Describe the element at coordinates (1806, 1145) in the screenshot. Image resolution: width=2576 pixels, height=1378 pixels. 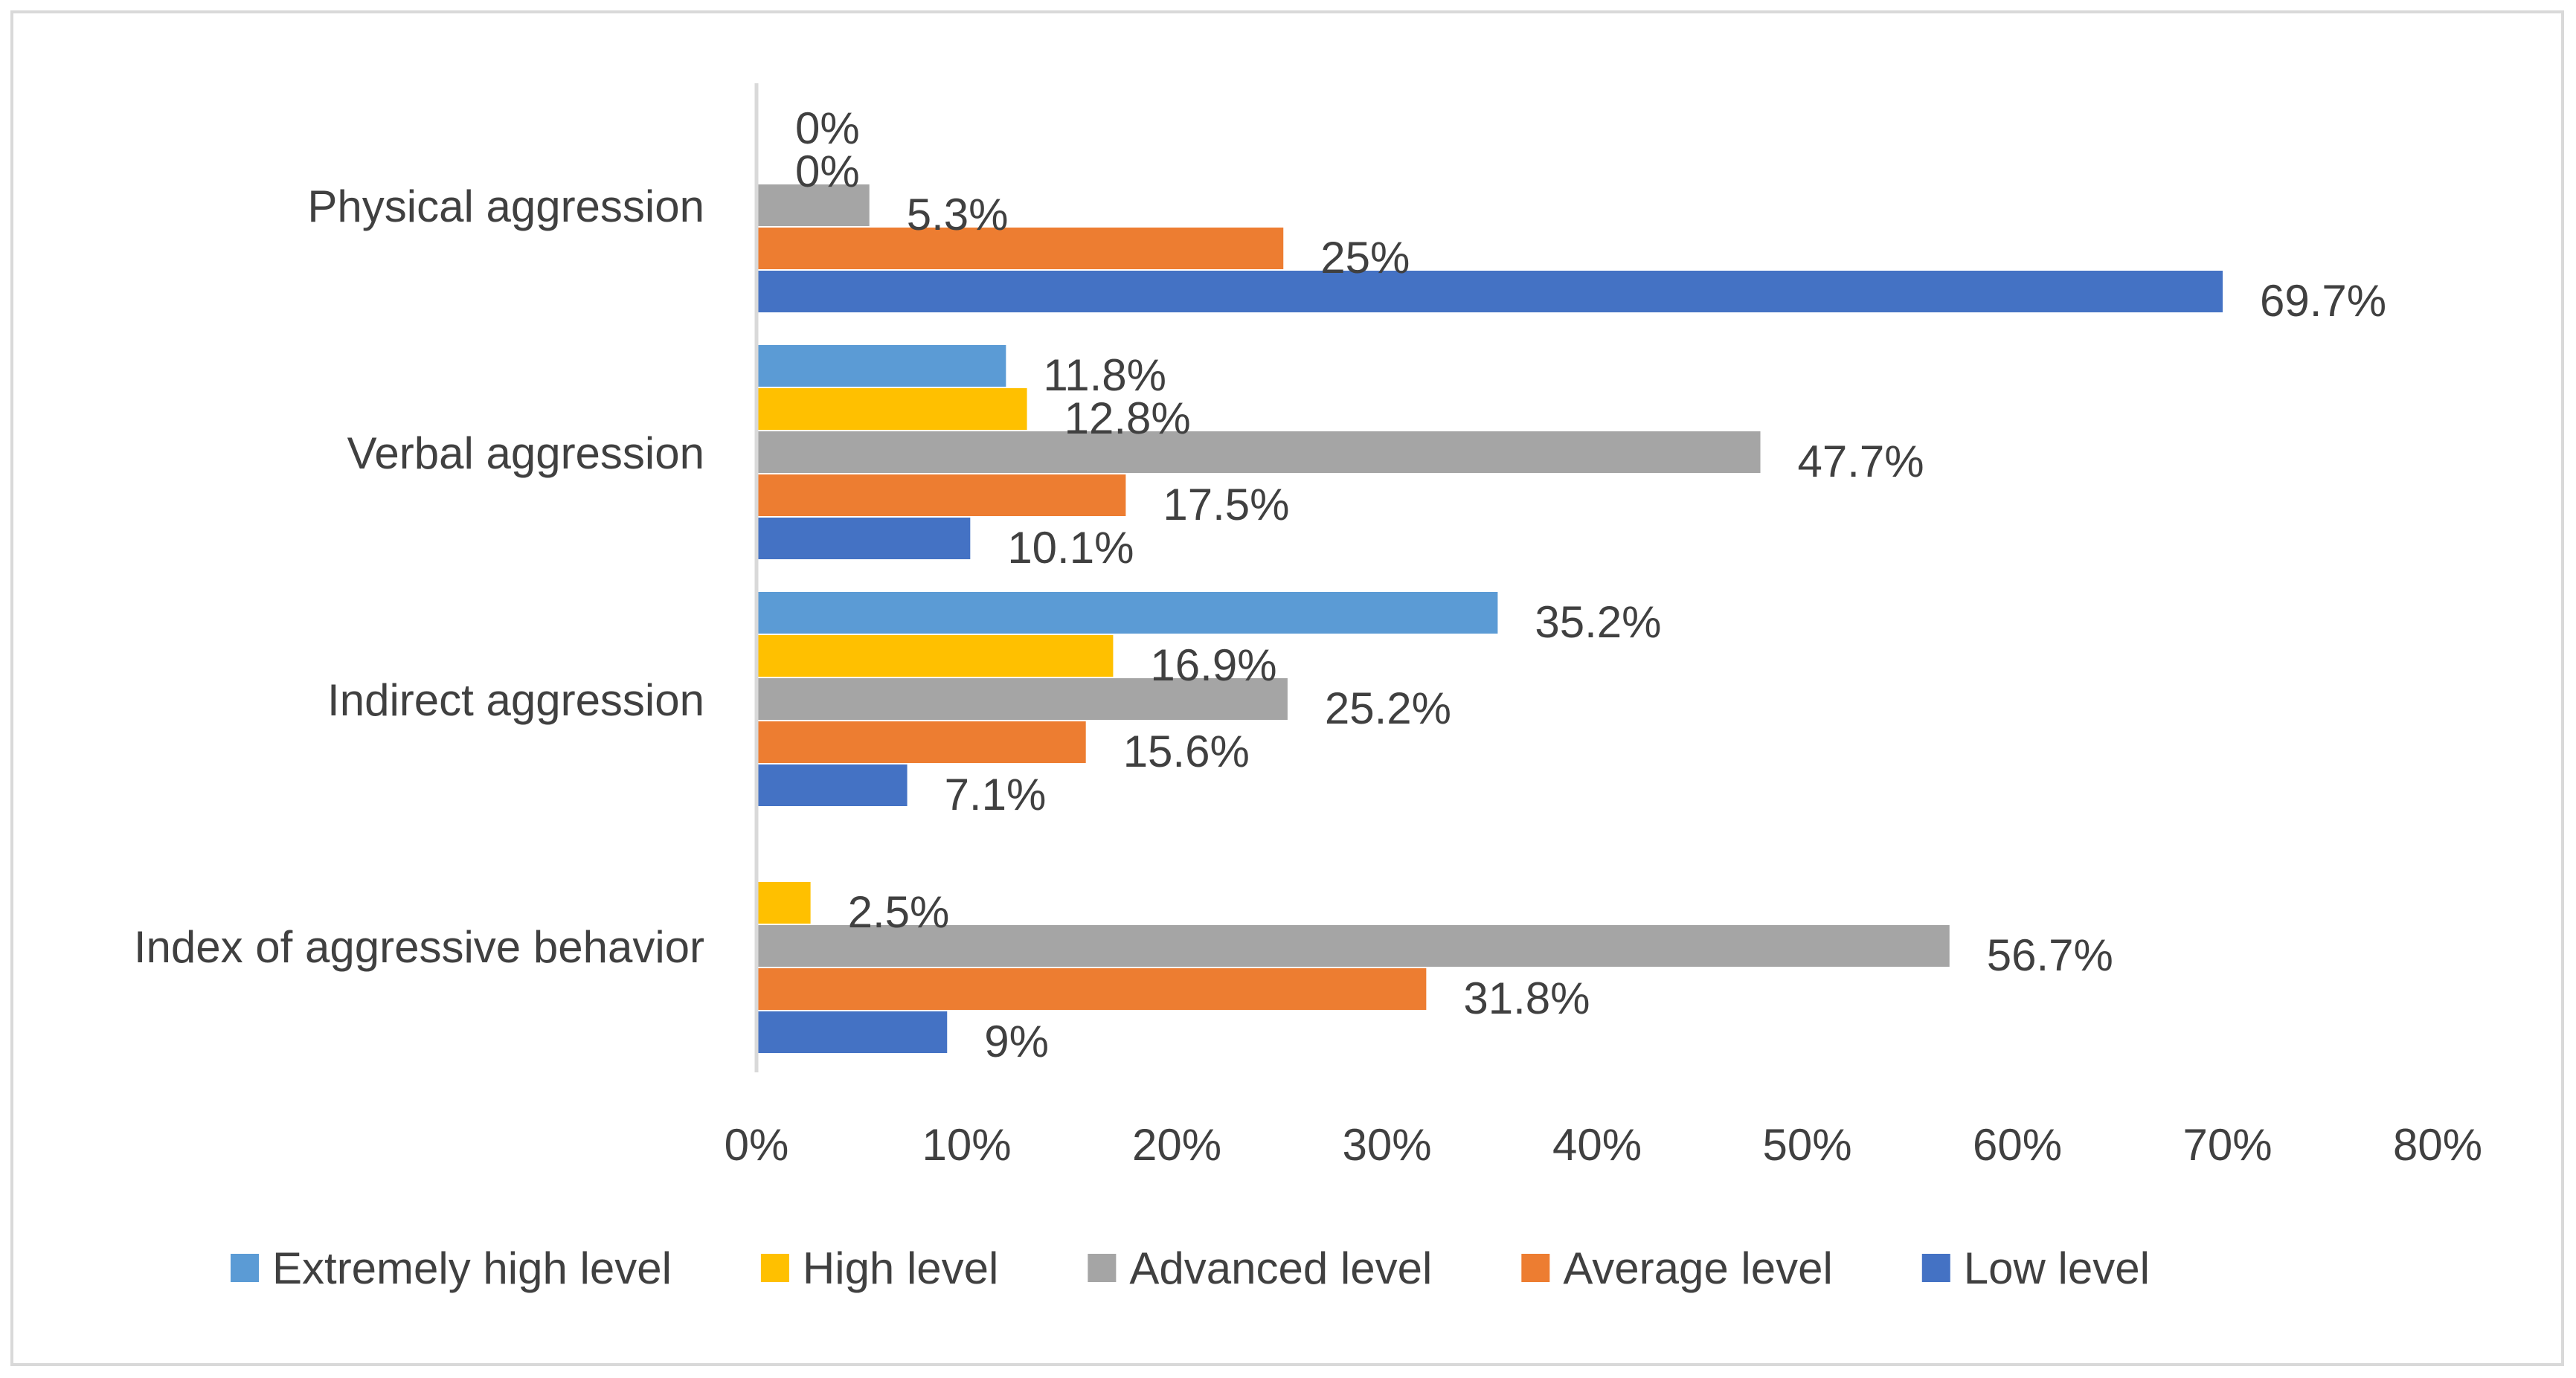
I see `x-tick-label-50: 50%` at that location.